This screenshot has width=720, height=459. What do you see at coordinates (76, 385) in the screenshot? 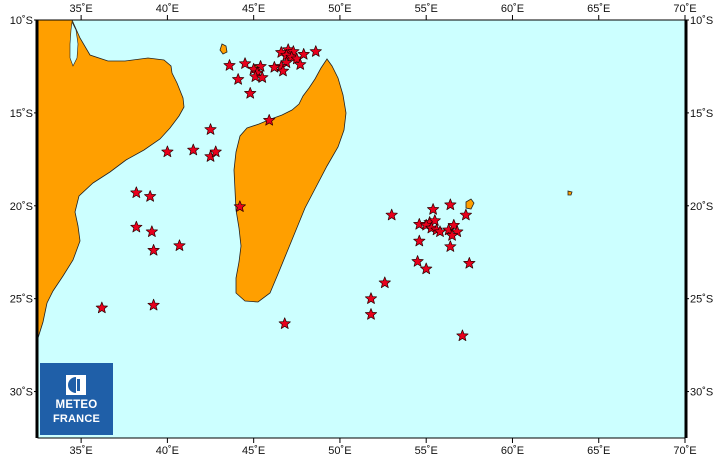
I see `meteo-france-emblem-icon` at bounding box center [76, 385].